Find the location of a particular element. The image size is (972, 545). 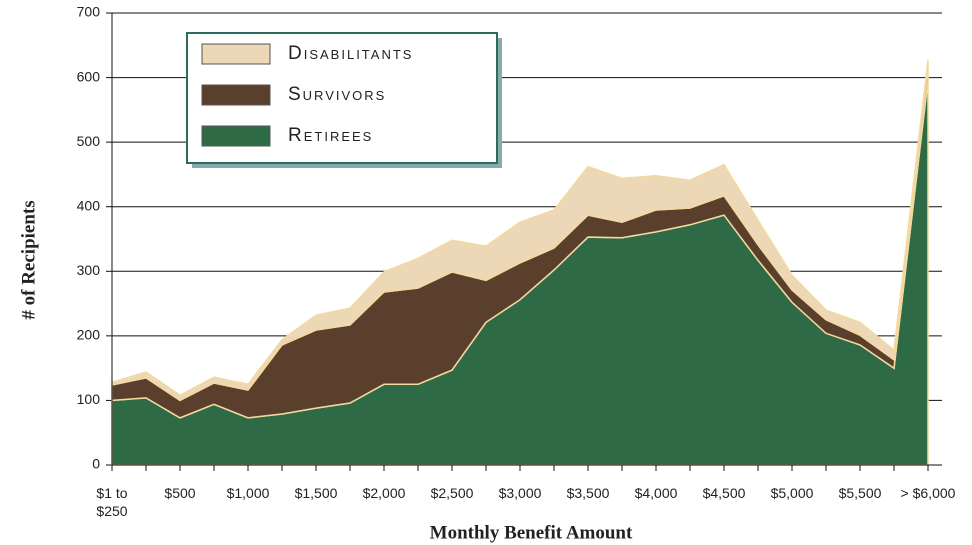

x-tick-label: $2,000 is located at coordinates (384, 493).